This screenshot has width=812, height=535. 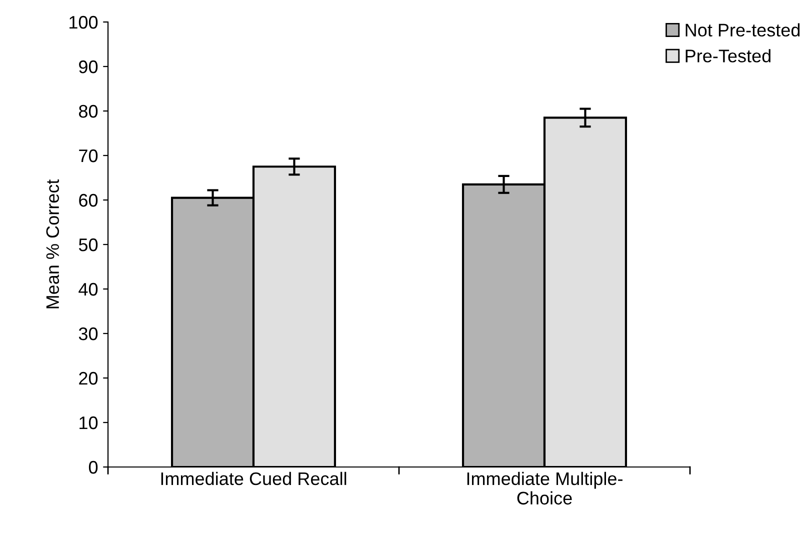 I want to click on y-axis-title: Mean % Correct, so click(x=53, y=243).